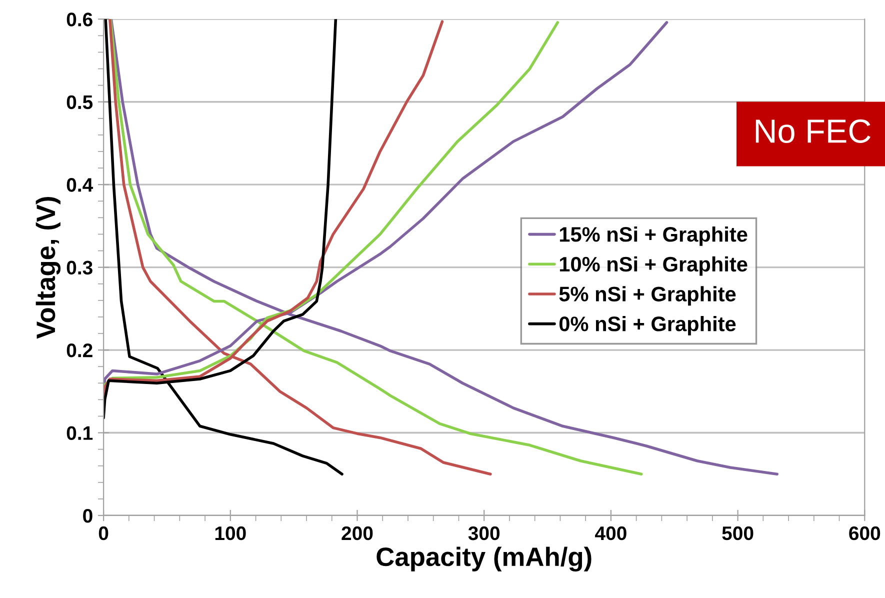  I want to click on y-tick-label: 0.6, so click(79, 19).